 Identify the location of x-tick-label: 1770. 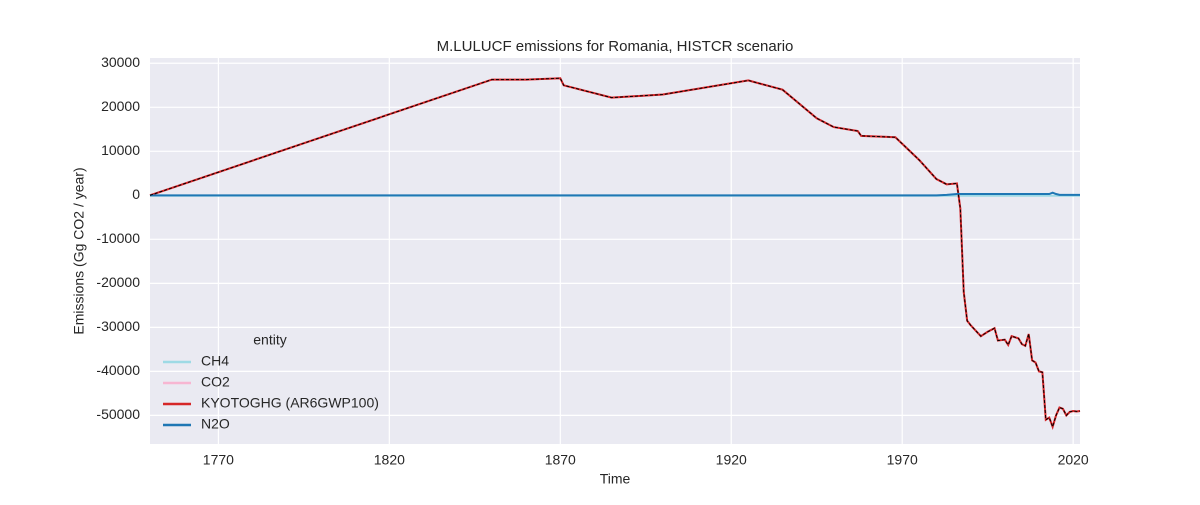
(218, 460).